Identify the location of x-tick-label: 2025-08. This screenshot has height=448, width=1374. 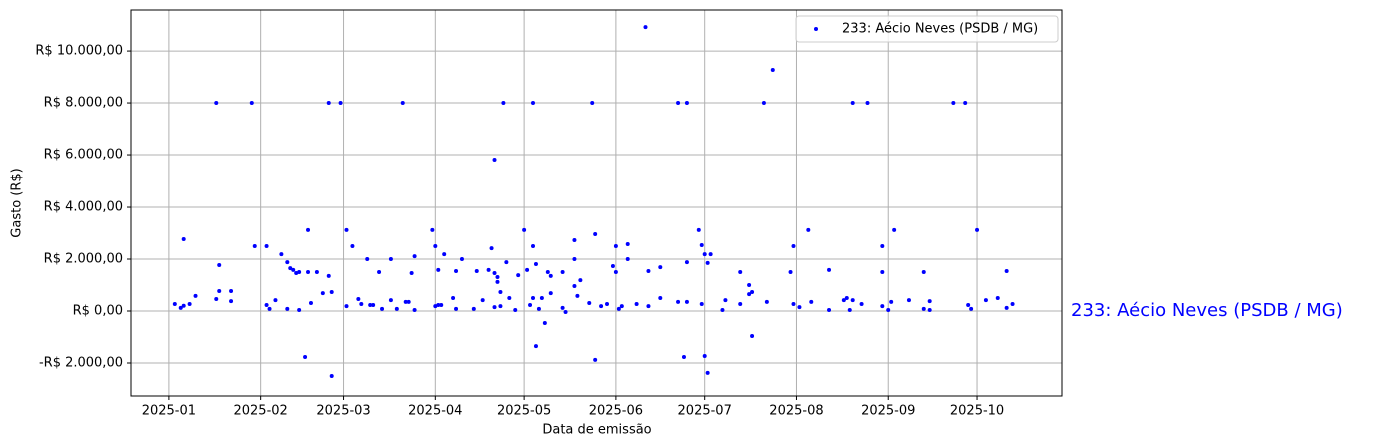
(796, 411).